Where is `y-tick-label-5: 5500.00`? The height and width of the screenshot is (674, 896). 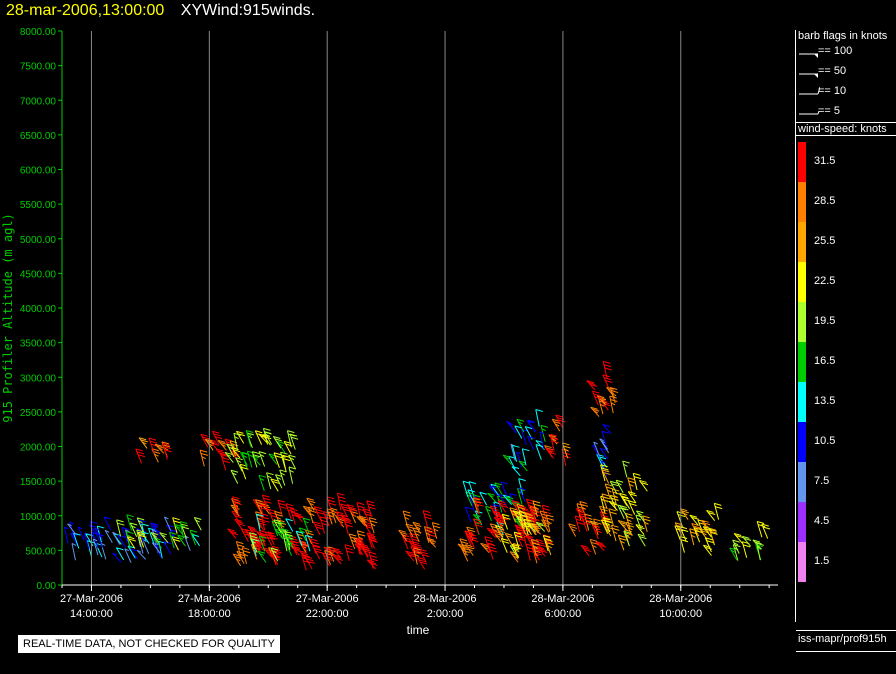
y-tick-label-5: 5500.00 is located at coordinates (38, 205).